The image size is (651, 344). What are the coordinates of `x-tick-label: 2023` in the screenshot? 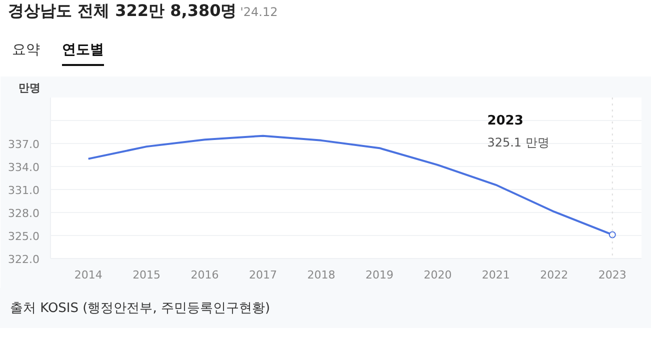 It's located at (612, 275).